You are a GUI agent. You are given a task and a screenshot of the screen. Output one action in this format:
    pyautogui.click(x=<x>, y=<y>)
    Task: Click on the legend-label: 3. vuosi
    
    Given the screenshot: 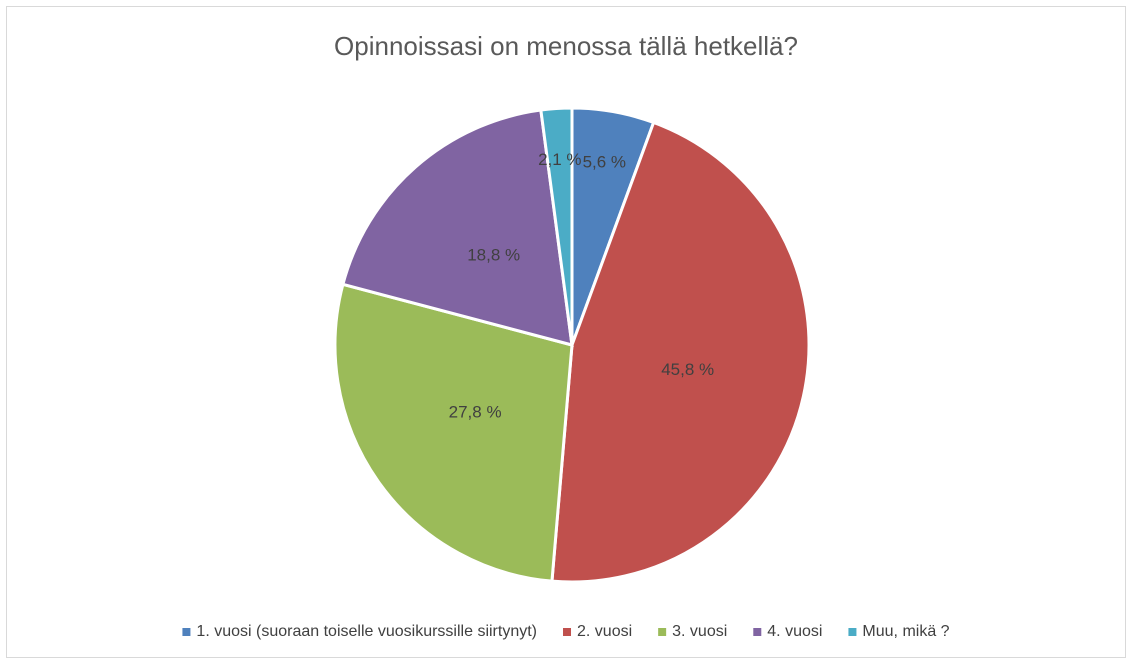 What is the action you would take?
    pyautogui.click(x=699, y=631)
    